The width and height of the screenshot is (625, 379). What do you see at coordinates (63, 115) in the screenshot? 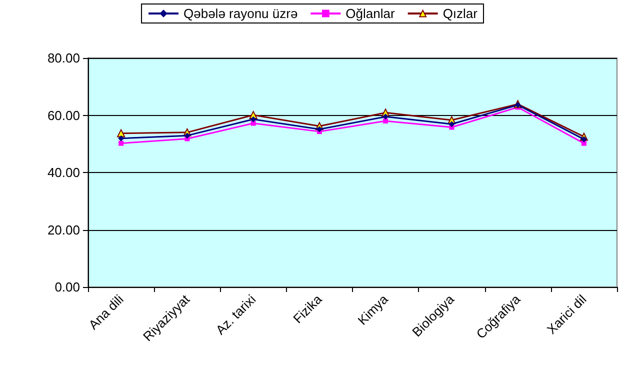
I see `y-tick-label: 60.00` at bounding box center [63, 115].